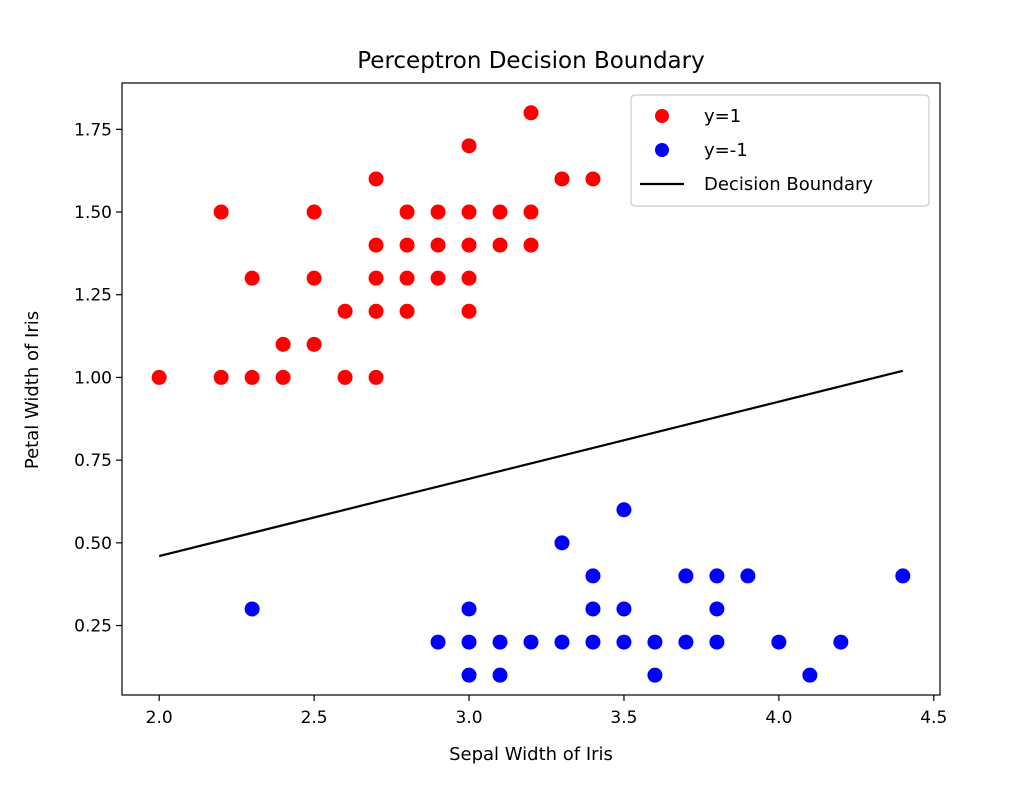 The width and height of the screenshot is (1014, 790). Describe the element at coordinates (32, 390) in the screenshot. I see `y-axis-label: Petal Width of Iris` at that location.